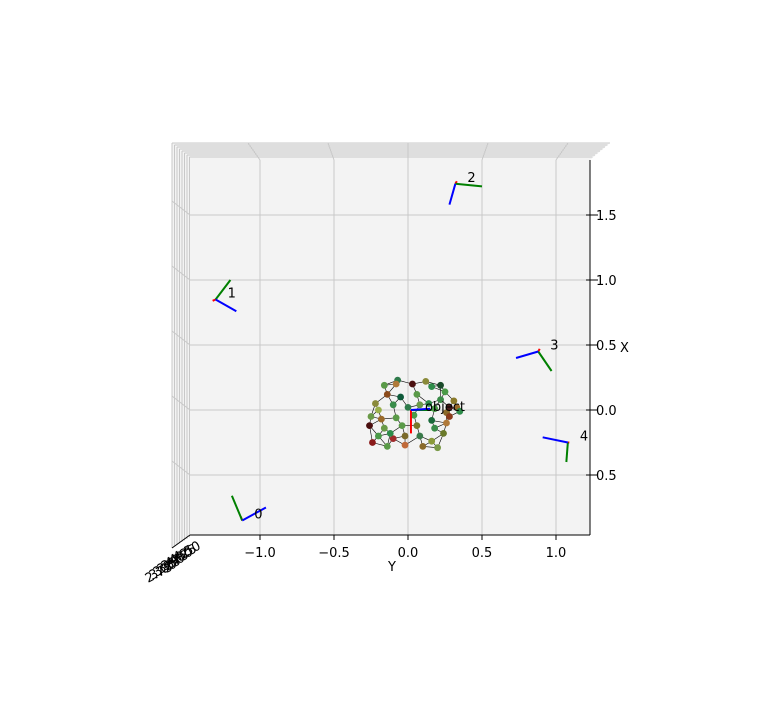  Describe the element at coordinates (606, 411) in the screenshot. I see `y-tick-label: 0.0` at that location.